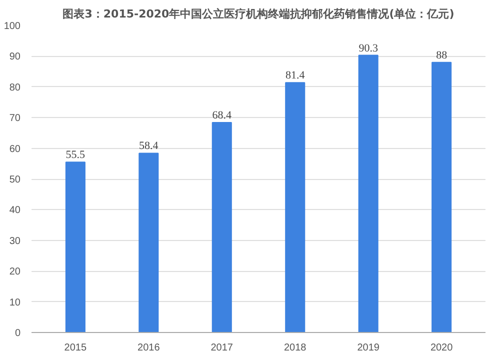 Image resolution: width=500 pixels, height=362 pixels. Describe the element at coordinates (15, 241) in the screenshot. I see `y-tick-label: 30` at that location.